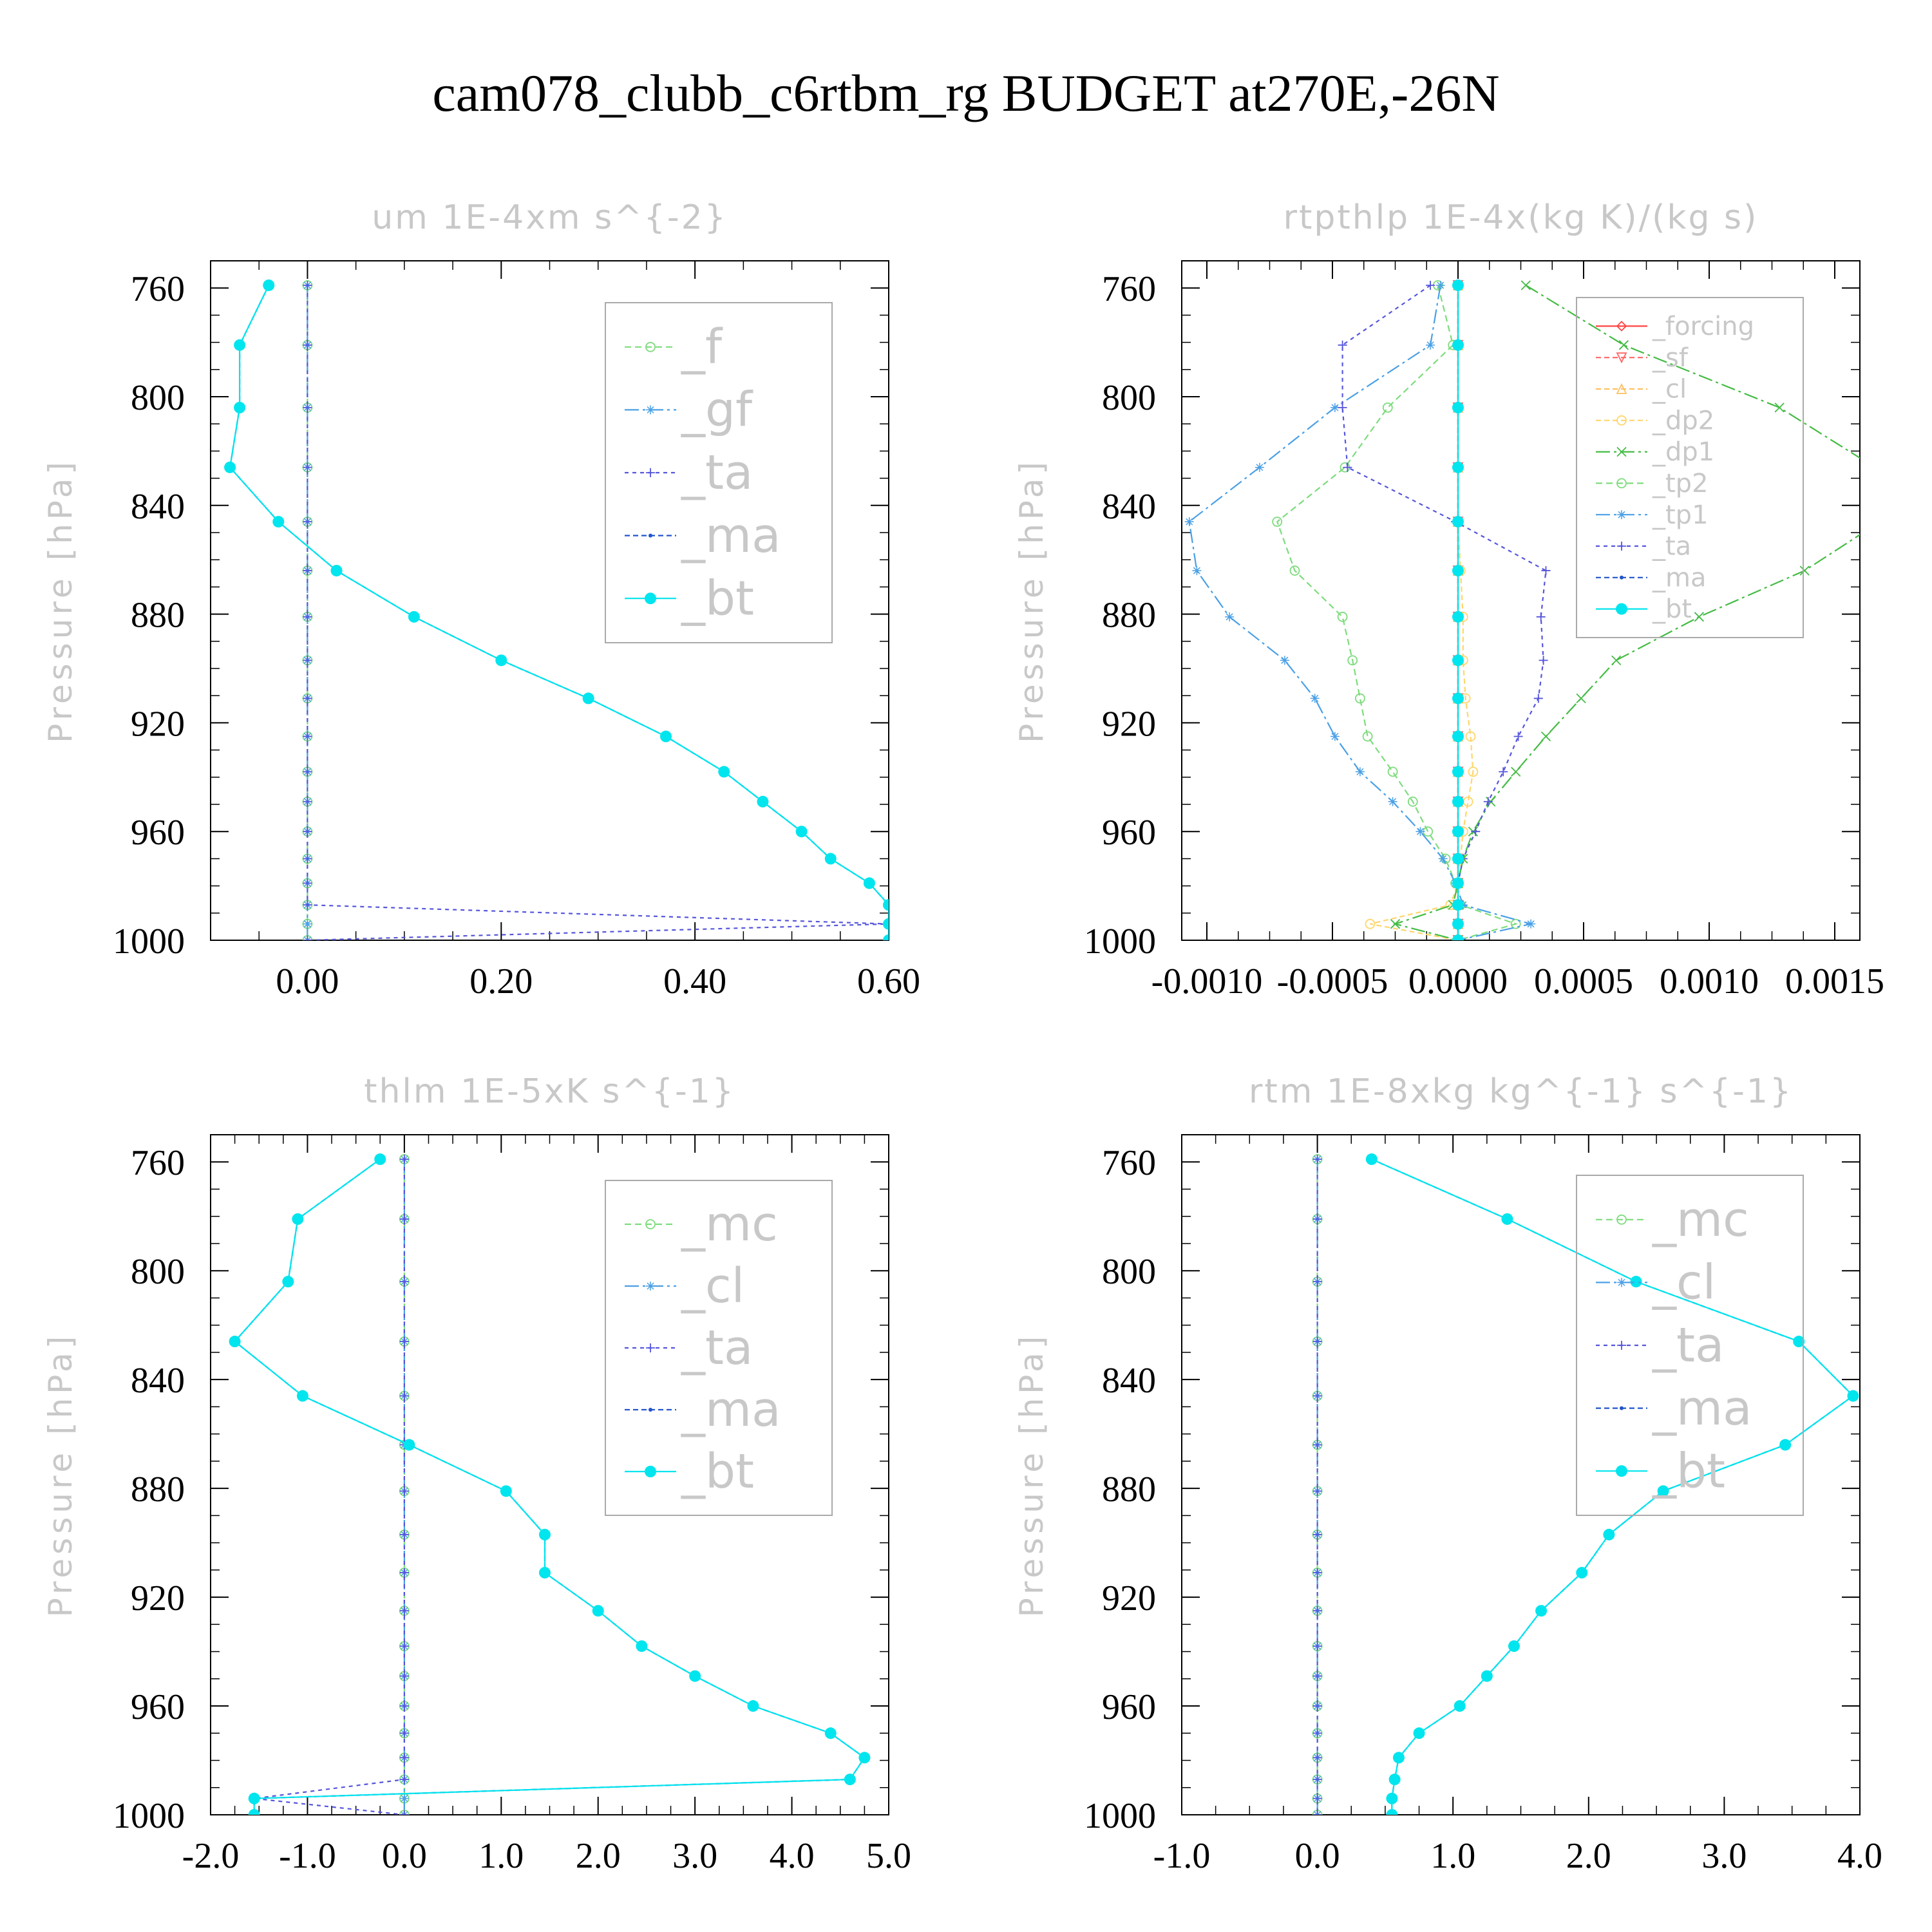 The width and height of the screenshot is (1932, 1932). Describe the element at coordinates (501, 1856) in the screenshot. I see `x-tick-label: 1.0` at that location.